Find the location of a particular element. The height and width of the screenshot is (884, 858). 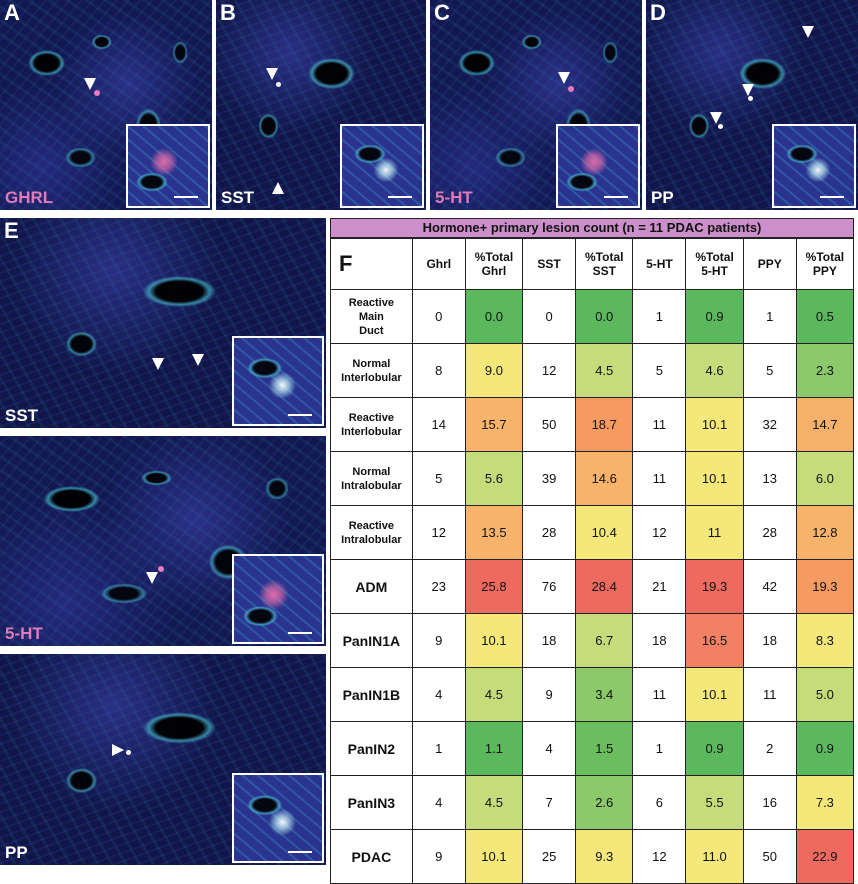

table-row: ADM 23 25.8 76 28.4 21 19.3 42 19.3 is located at coordinates (592, 586).